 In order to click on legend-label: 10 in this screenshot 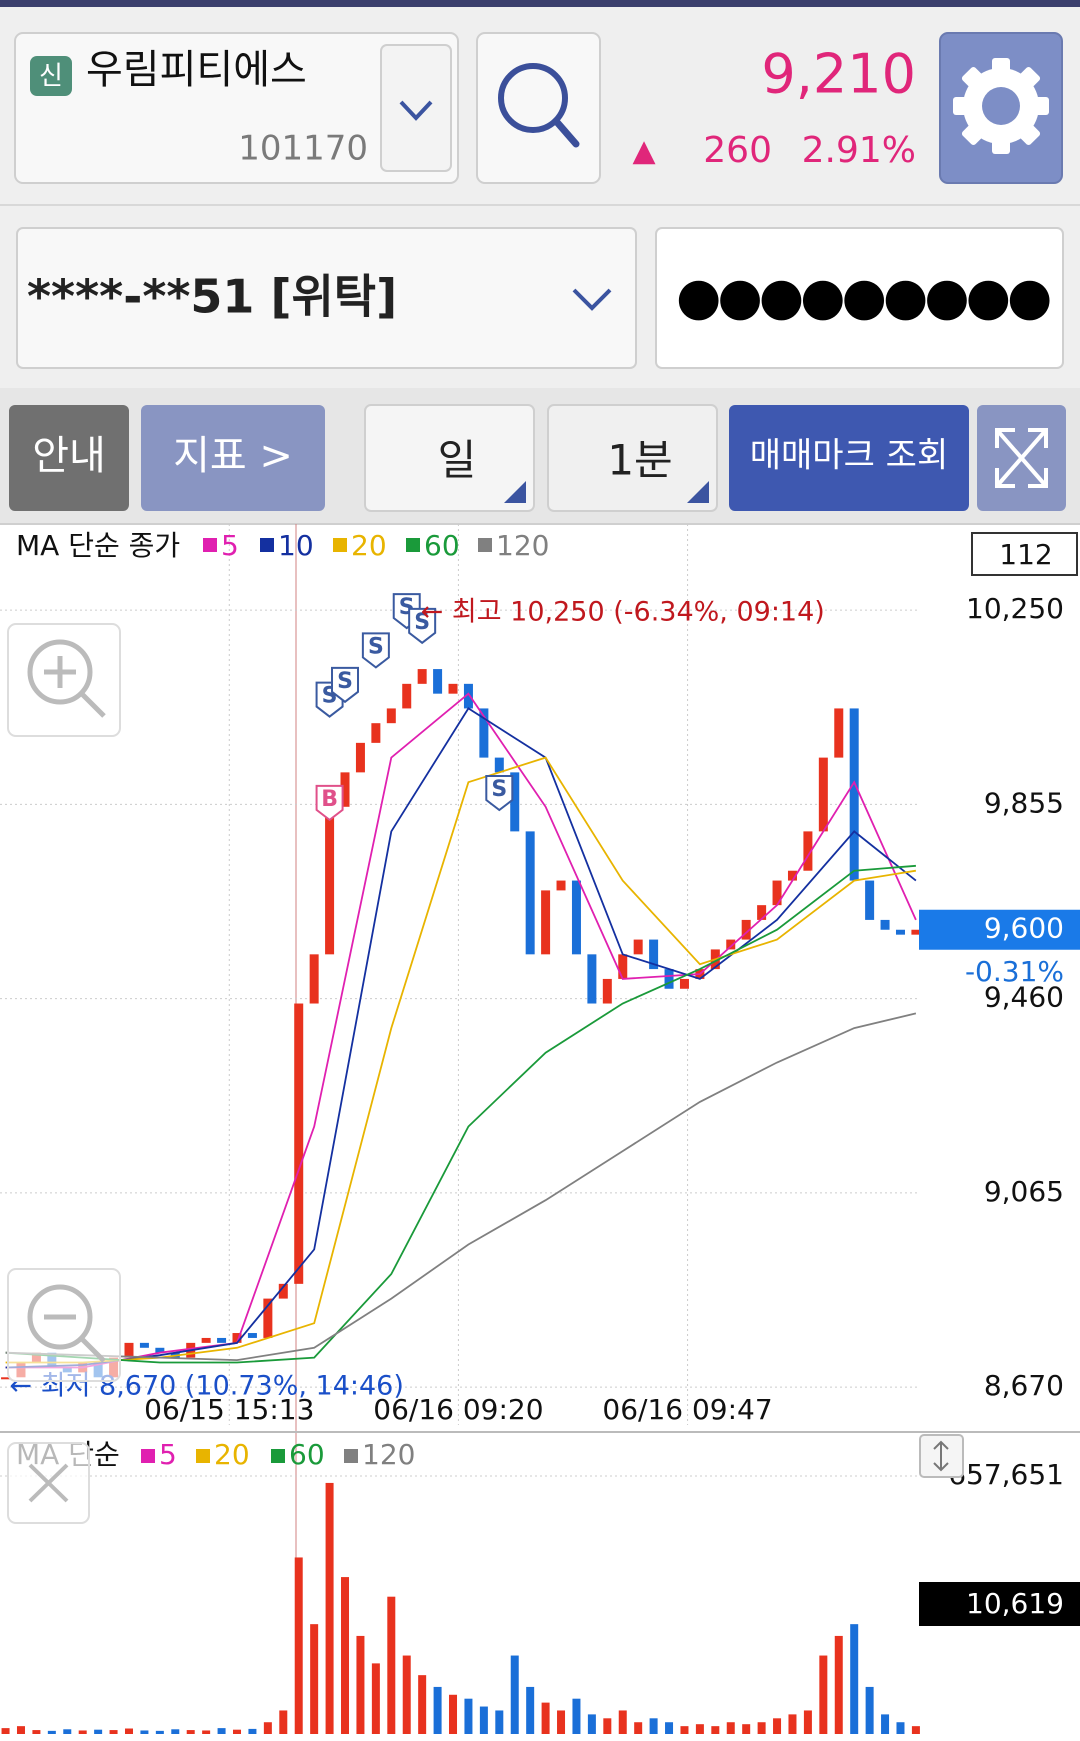, I will do `click(296, 545)`.